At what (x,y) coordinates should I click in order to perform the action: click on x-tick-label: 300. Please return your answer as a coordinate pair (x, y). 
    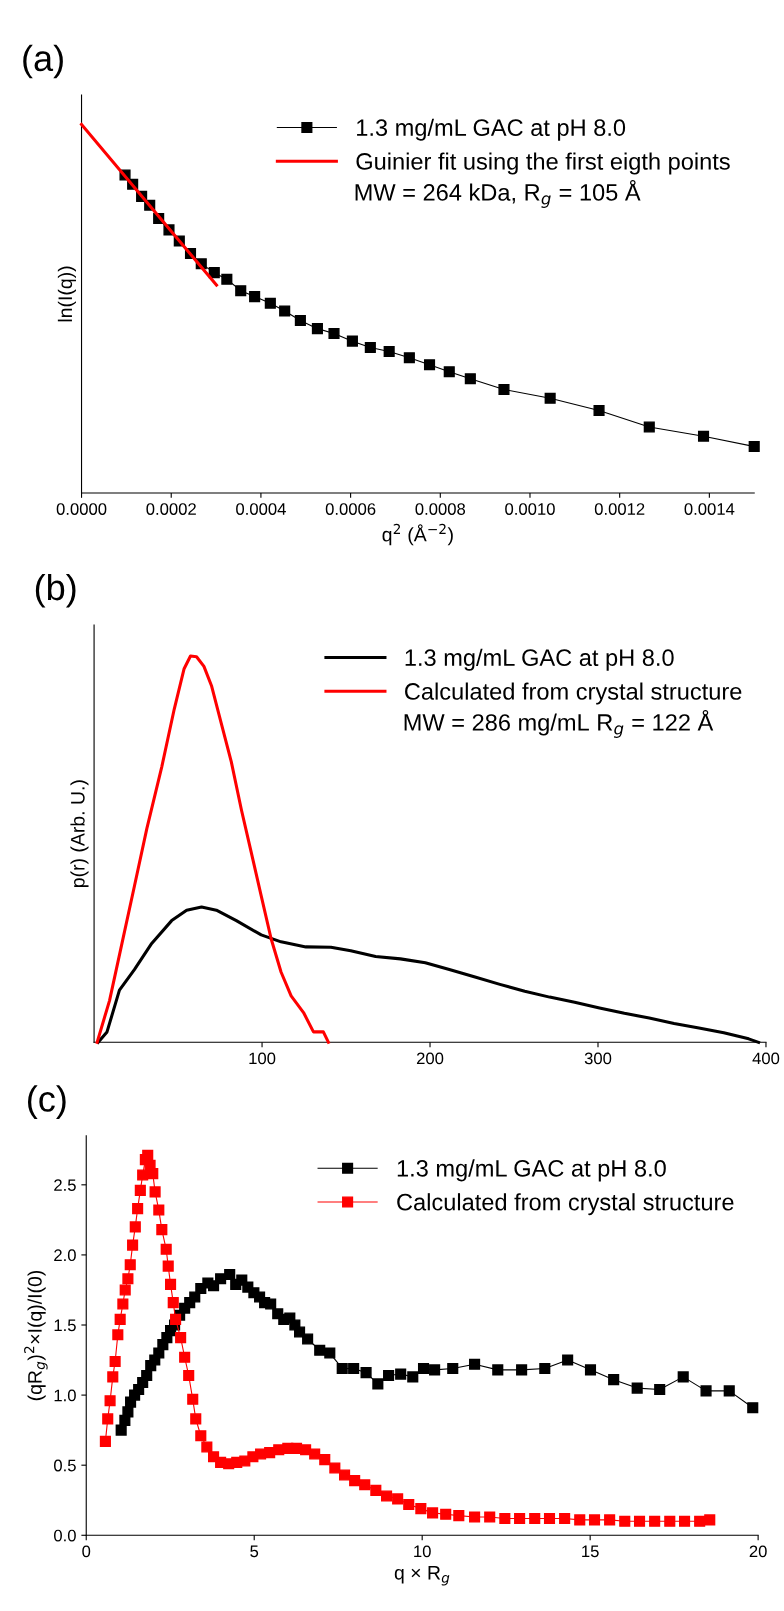
    Looking at the image, I should click on (598, 1058).